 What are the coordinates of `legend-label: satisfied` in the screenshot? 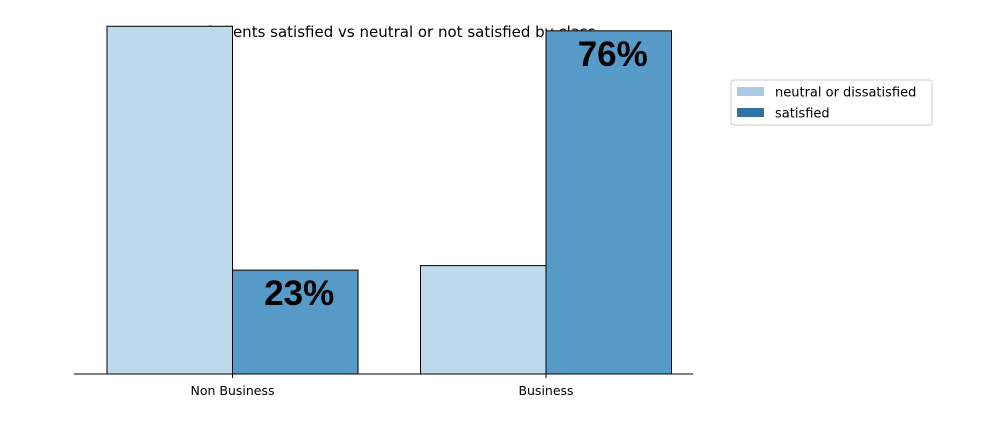 It's located at (802, 114).